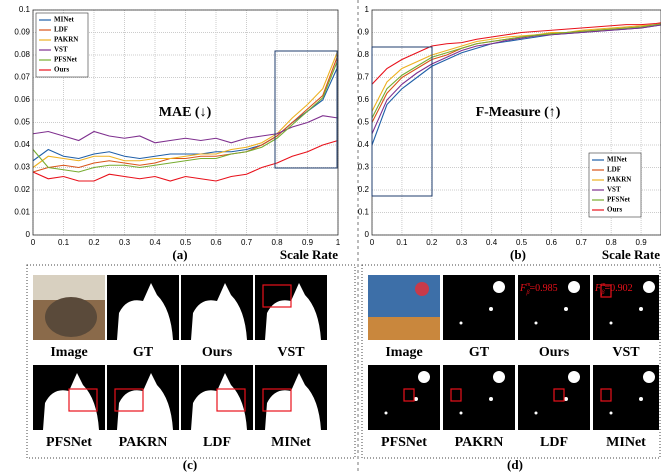  What do you see at coordinates (338, 242) in the screenshot?
I see `x-tick-label: 1` at bounding box center [338, 242].